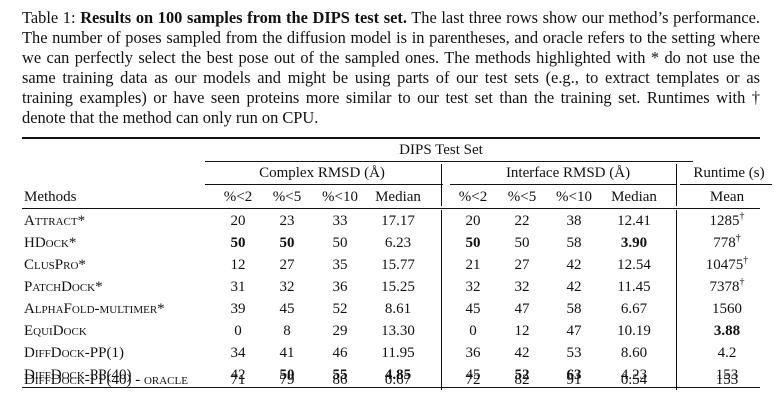  What do you see at coordinates (238, 221) in the screenshot?
I see `table-cell: 20` at bounding box center [238, 221].